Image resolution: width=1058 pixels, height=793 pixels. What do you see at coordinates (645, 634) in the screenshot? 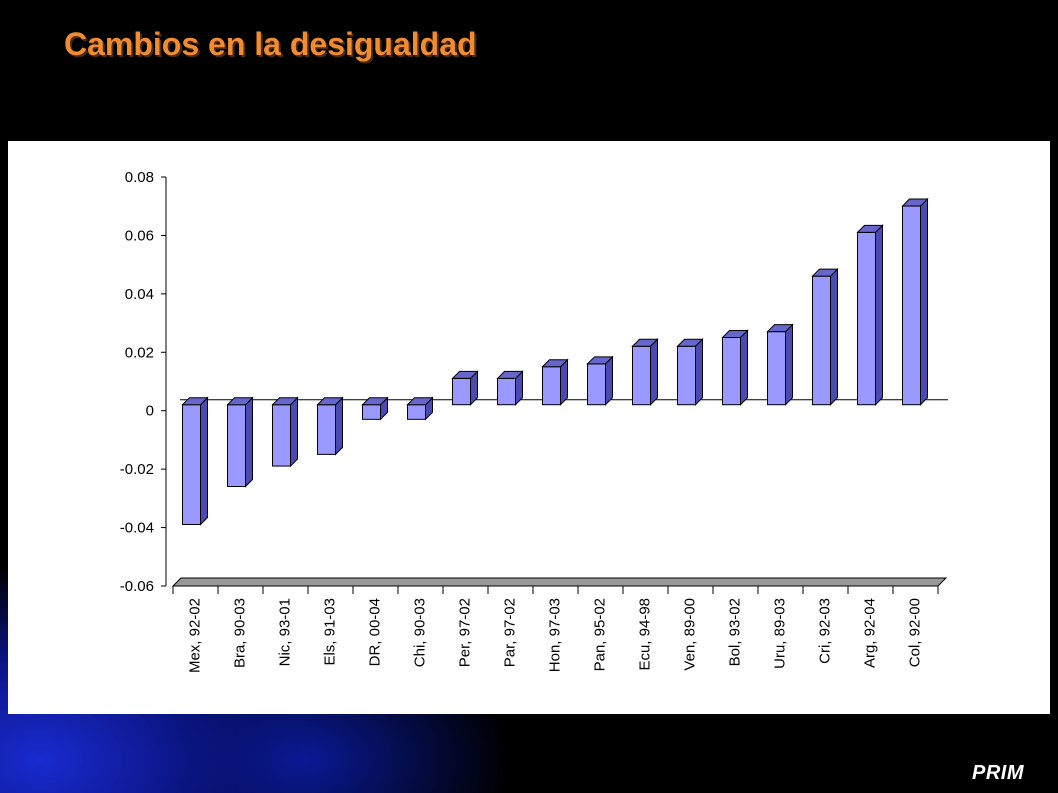
I see `x-category-label: Ecu, 94-98` at bounding box center [645, 634].